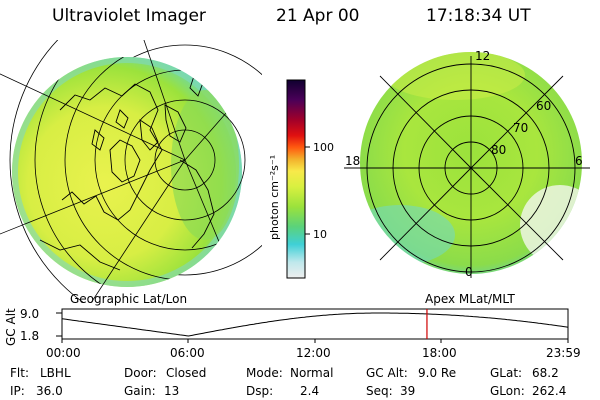 The height and width of the screenshot is (400, 600). I want to click on glon-value: 262.4, so click(549, 391).